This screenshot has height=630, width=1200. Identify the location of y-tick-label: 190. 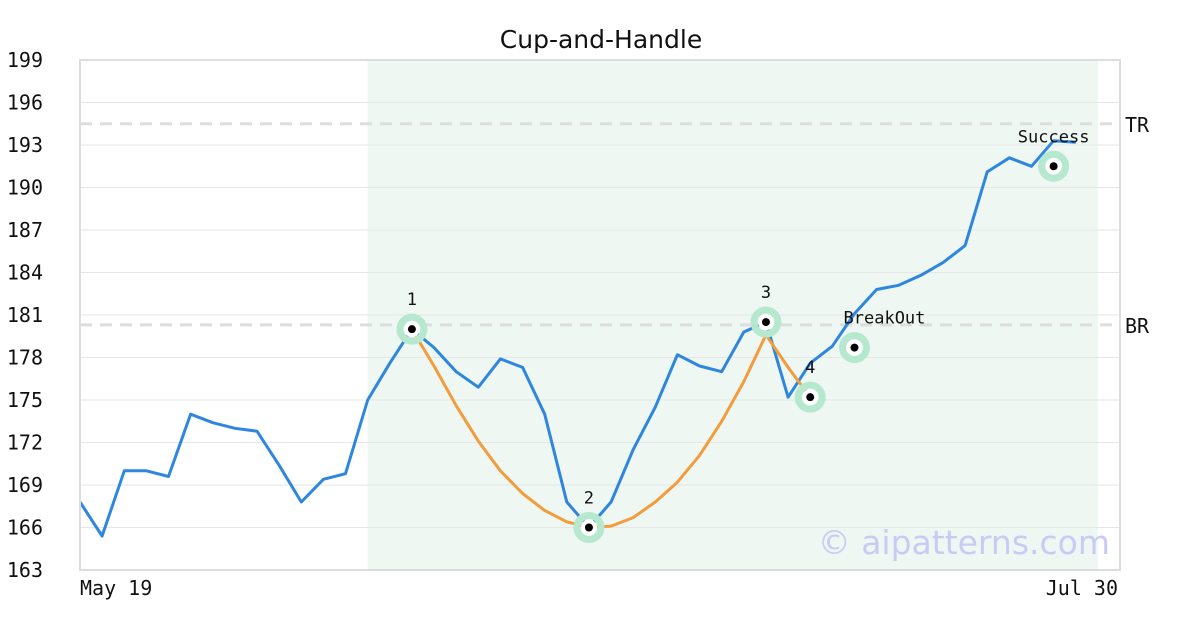
(25, 188).